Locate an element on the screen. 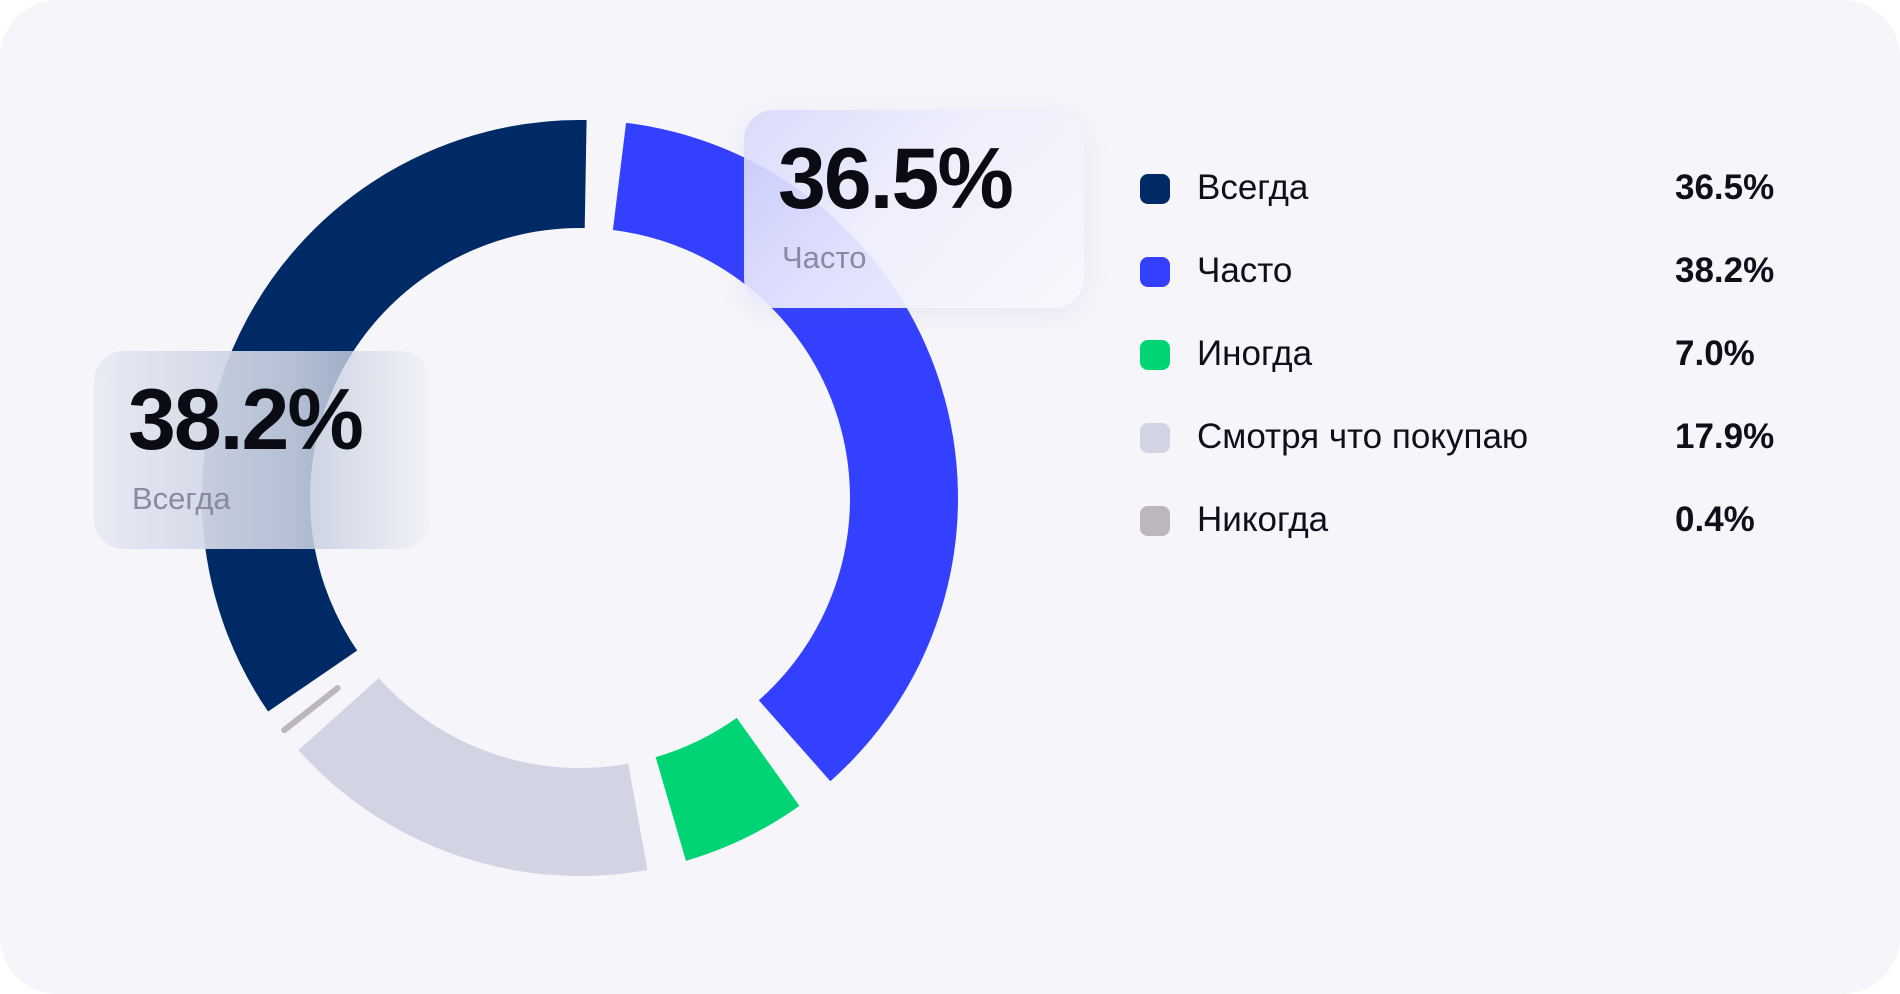 The image size is (1900, 994). callout-always: 38.2% Всегда is located at coordinates (262, 450).